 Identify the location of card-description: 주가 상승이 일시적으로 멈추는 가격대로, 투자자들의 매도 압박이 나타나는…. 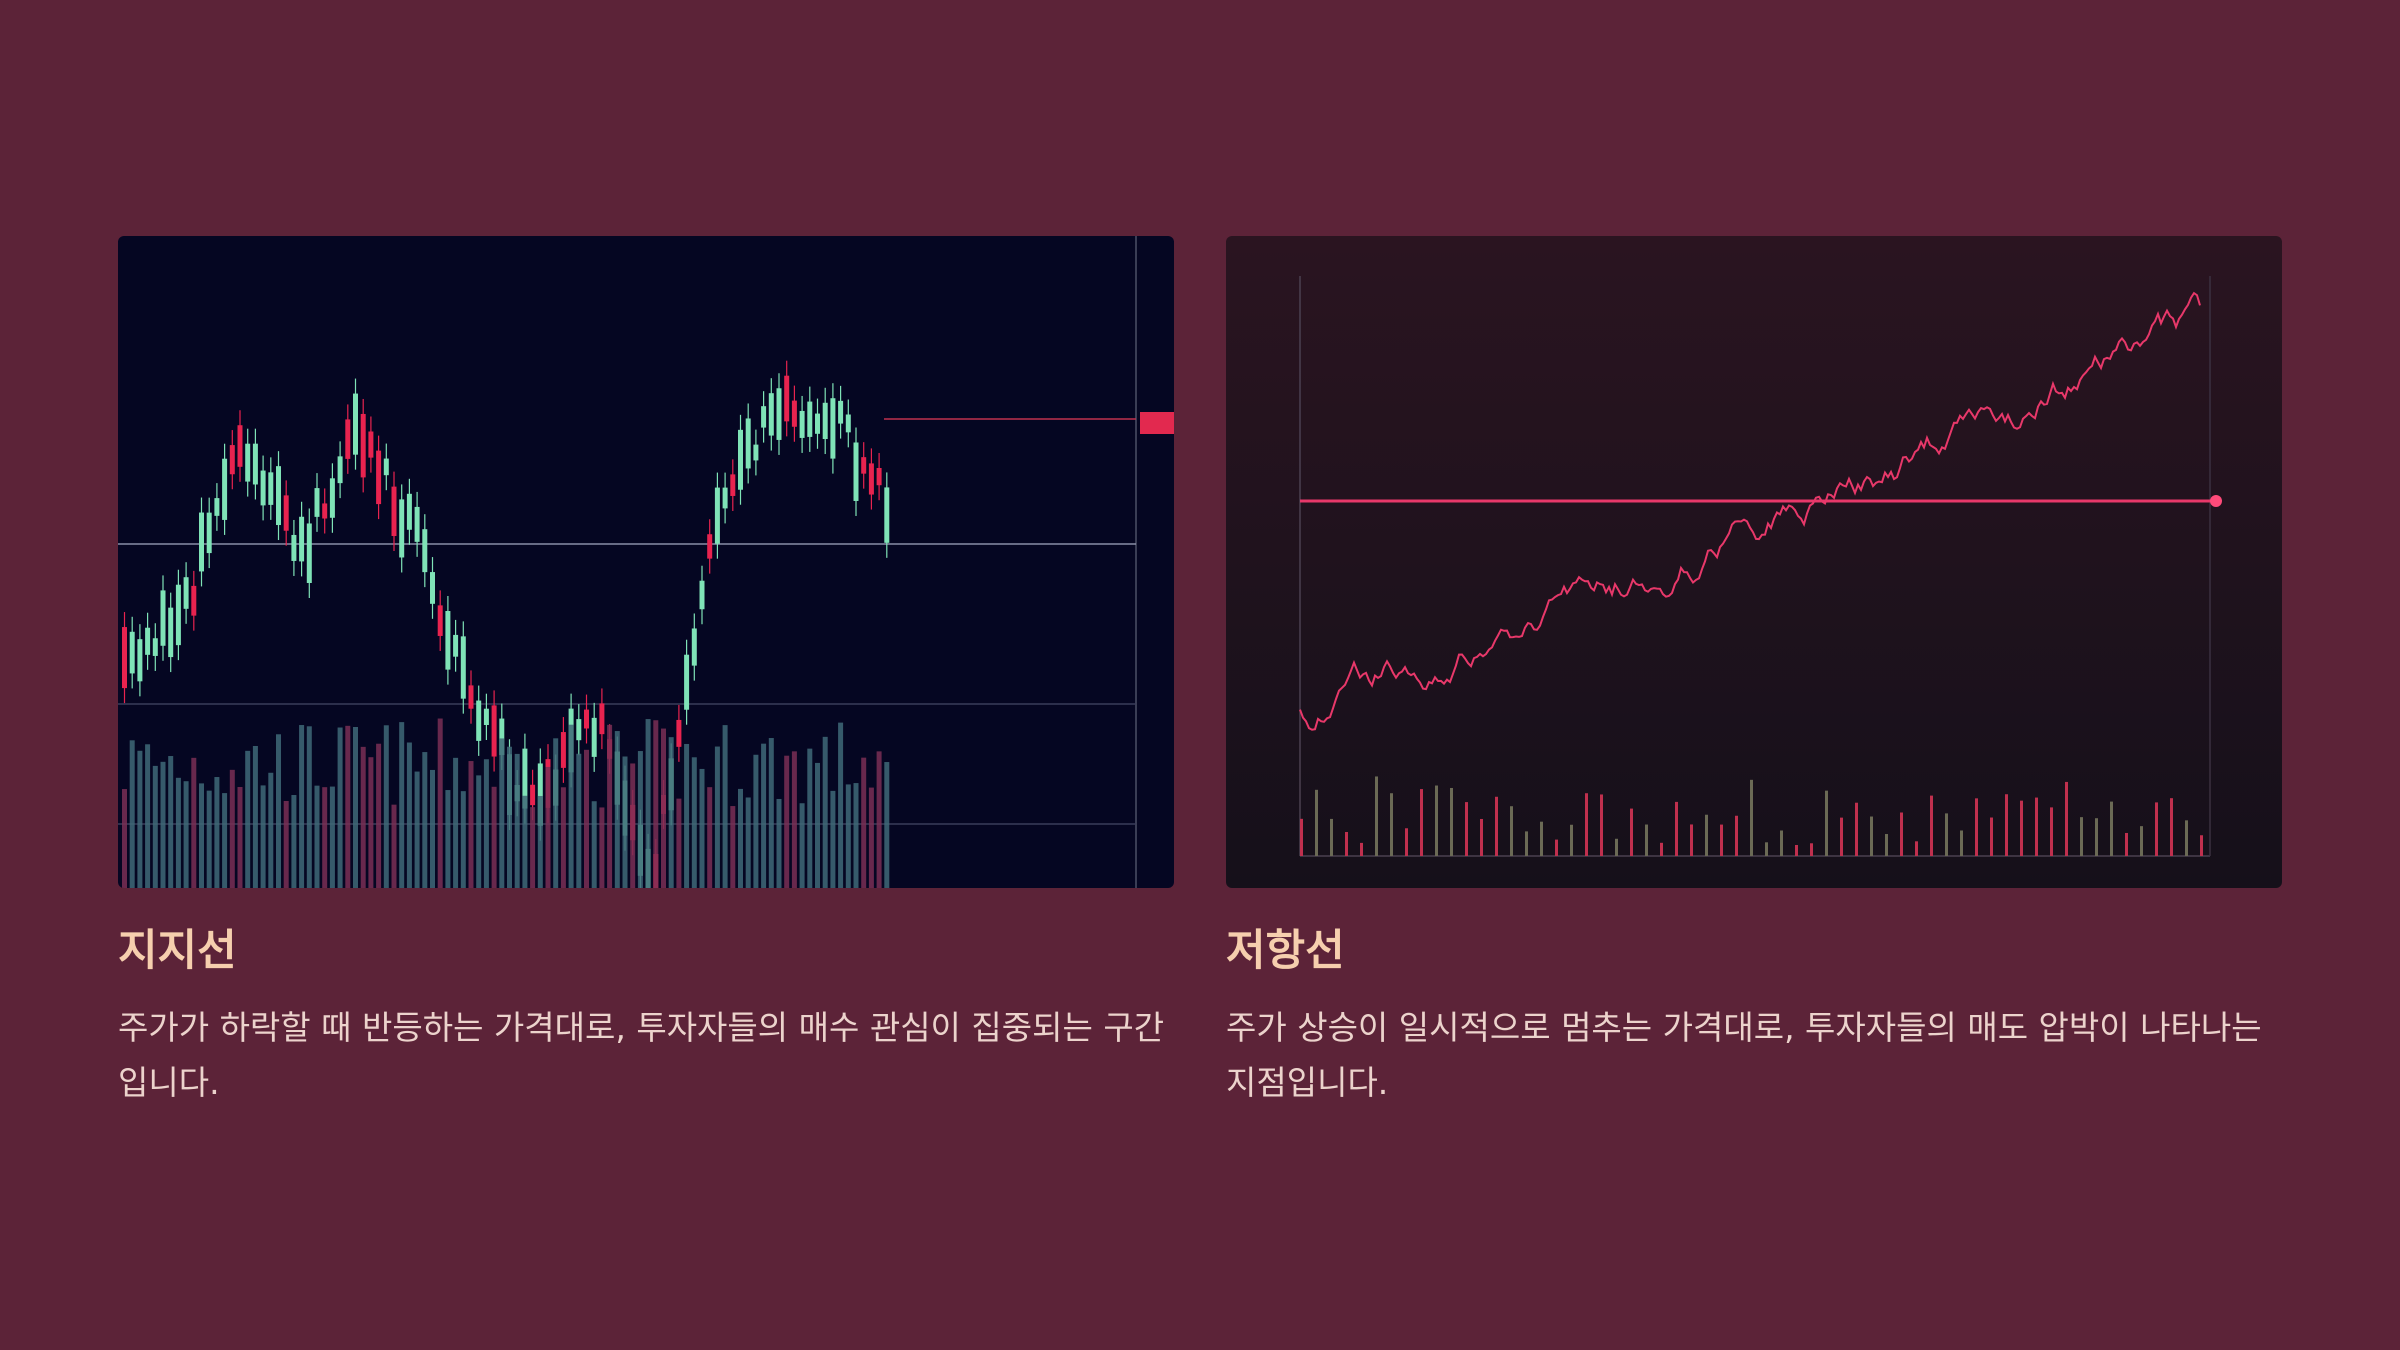
(1744, 1054).